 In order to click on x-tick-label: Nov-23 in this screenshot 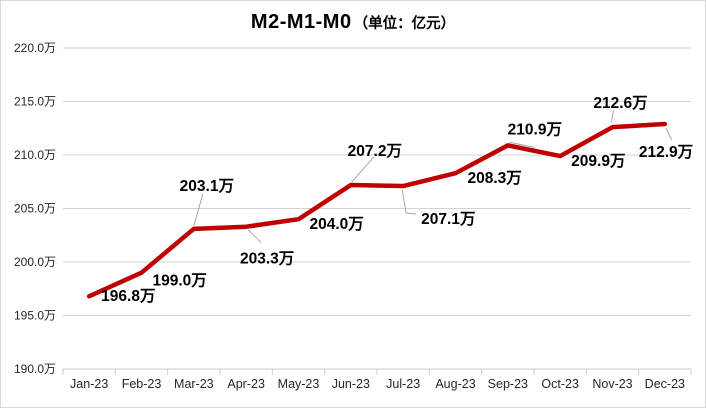, I will do `click(612, 384)`.